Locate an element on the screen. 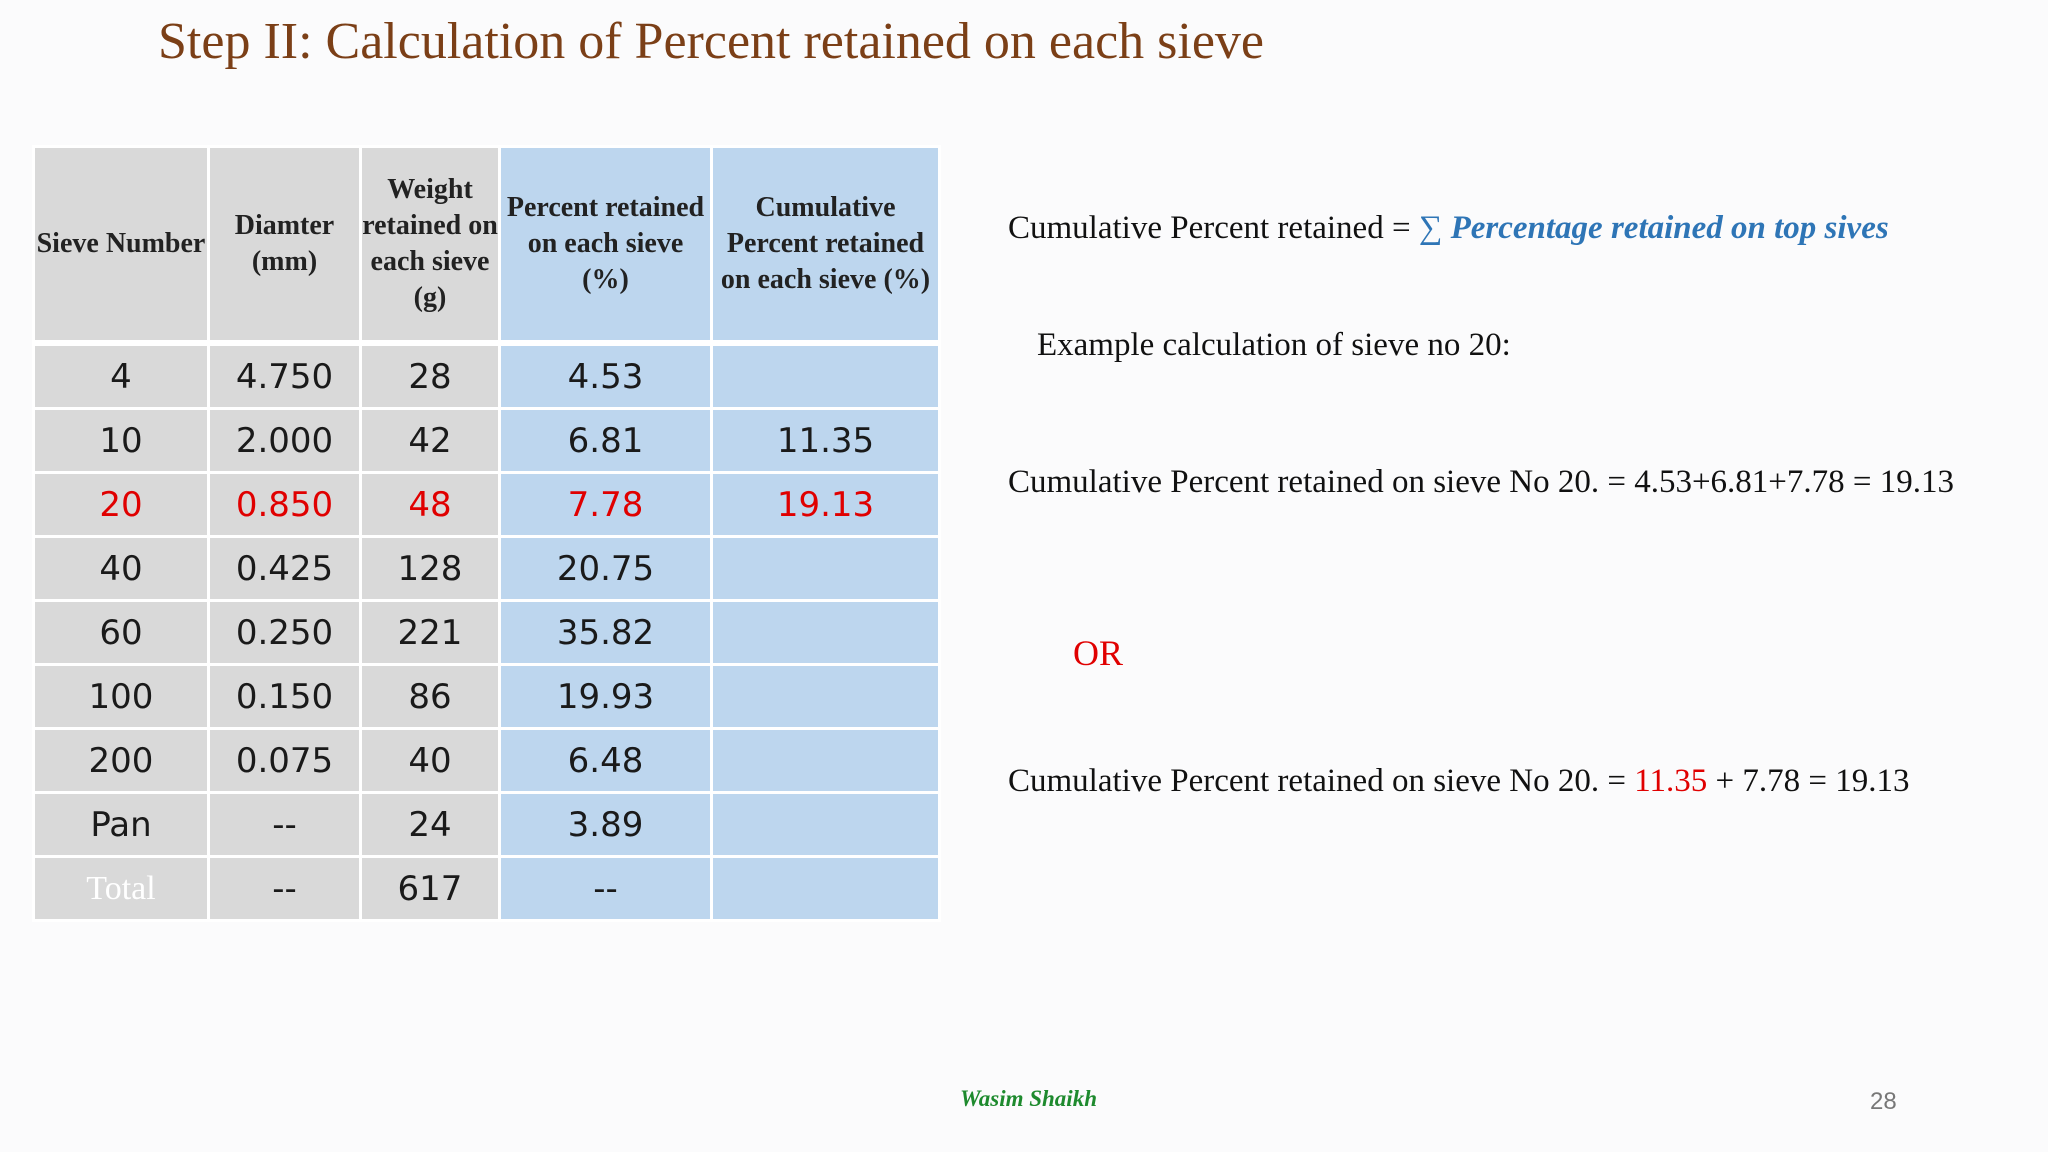  cell-percent: 35.82 is located at coordinates (605, 632).